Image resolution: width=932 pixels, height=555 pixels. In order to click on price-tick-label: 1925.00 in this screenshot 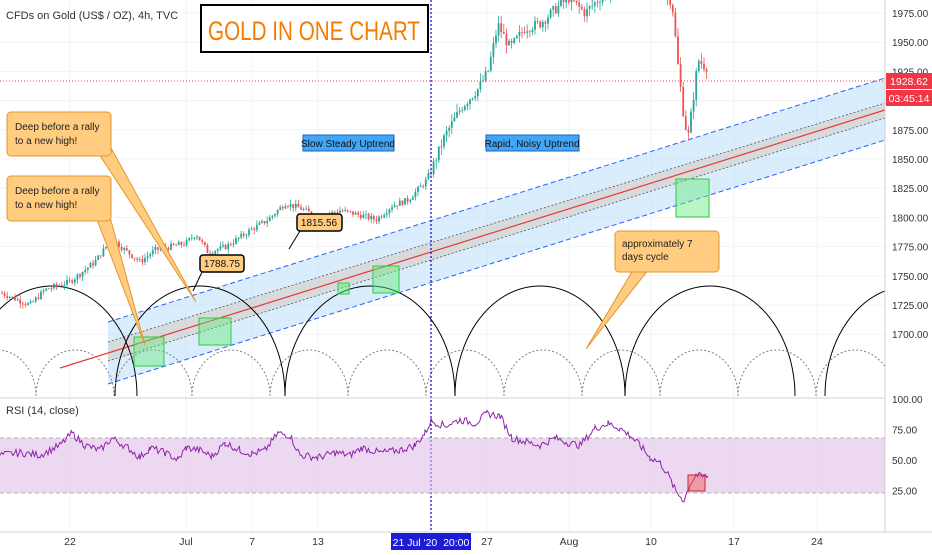, I will do `click(910, 72)`.